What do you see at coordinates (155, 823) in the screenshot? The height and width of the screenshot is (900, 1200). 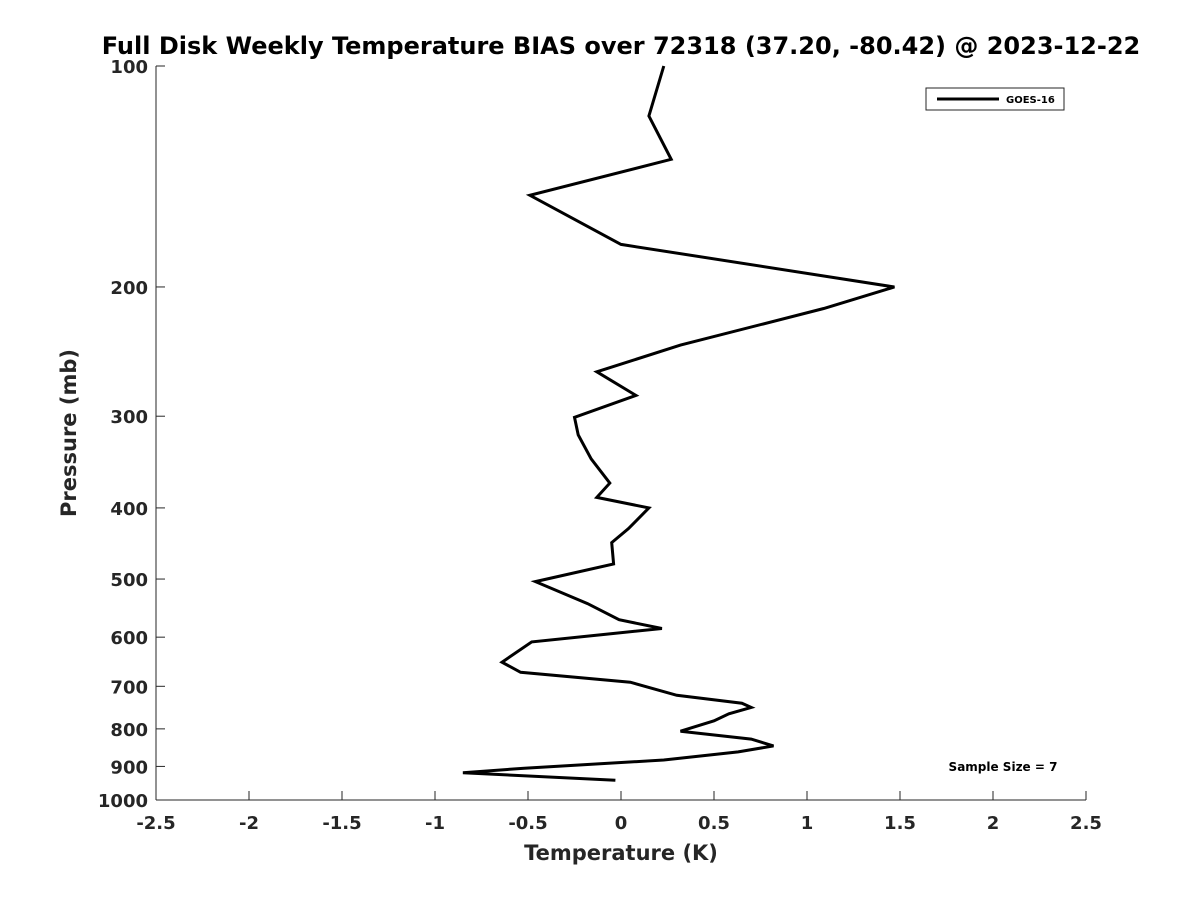 I see `x-tick-label: -2.5` at bounding box center [155, 823].